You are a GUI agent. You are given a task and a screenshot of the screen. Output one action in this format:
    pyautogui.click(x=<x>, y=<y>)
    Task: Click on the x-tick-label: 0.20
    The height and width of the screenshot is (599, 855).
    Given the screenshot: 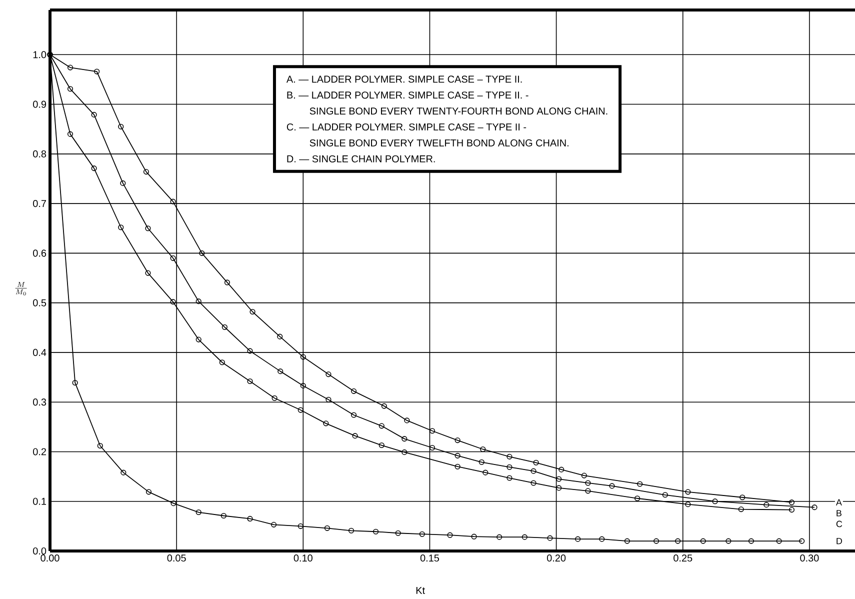 What is the action you would take?
    pyautogui.click(x=556, y=558)
    